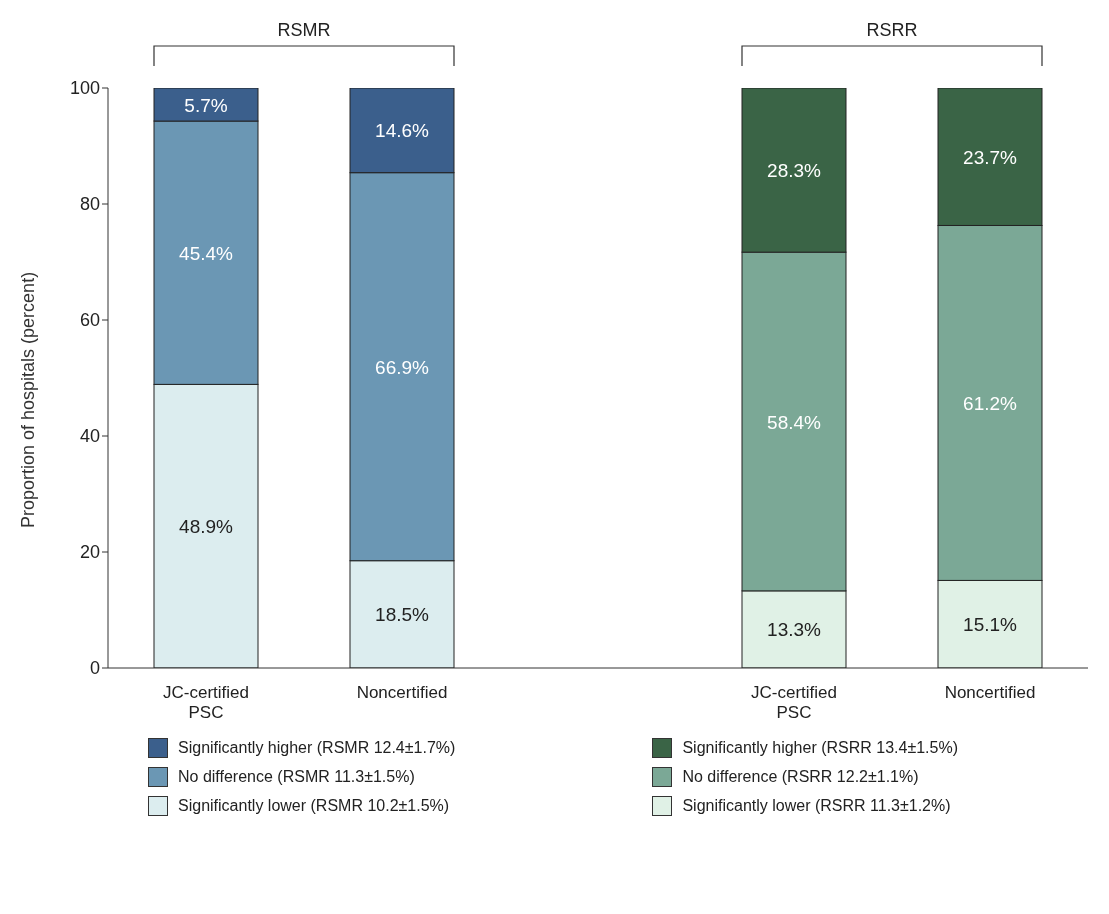  I want to click on legend-label: No difference (RSMR 11.3±1.5%), so click(296, 777).